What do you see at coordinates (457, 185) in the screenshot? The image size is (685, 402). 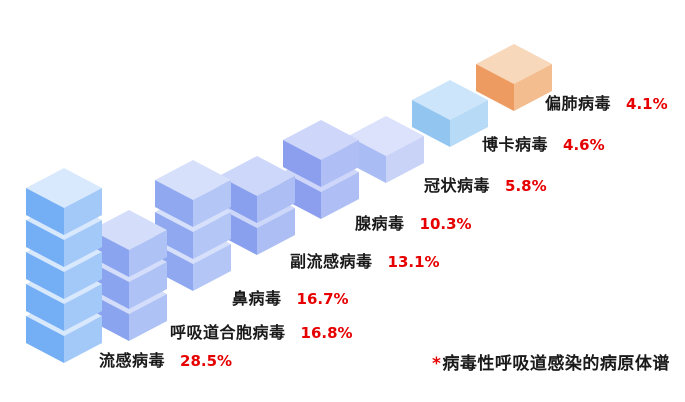 I see `virus-name-coronavirus: 冠状病毒` at bounding box center [457, 185].